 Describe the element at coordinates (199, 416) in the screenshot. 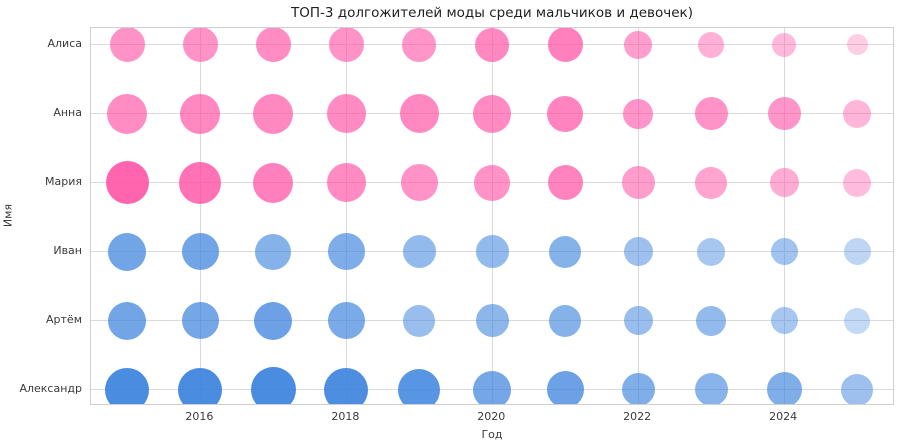

I see `x-tick-label-2016: 2016` at that location.